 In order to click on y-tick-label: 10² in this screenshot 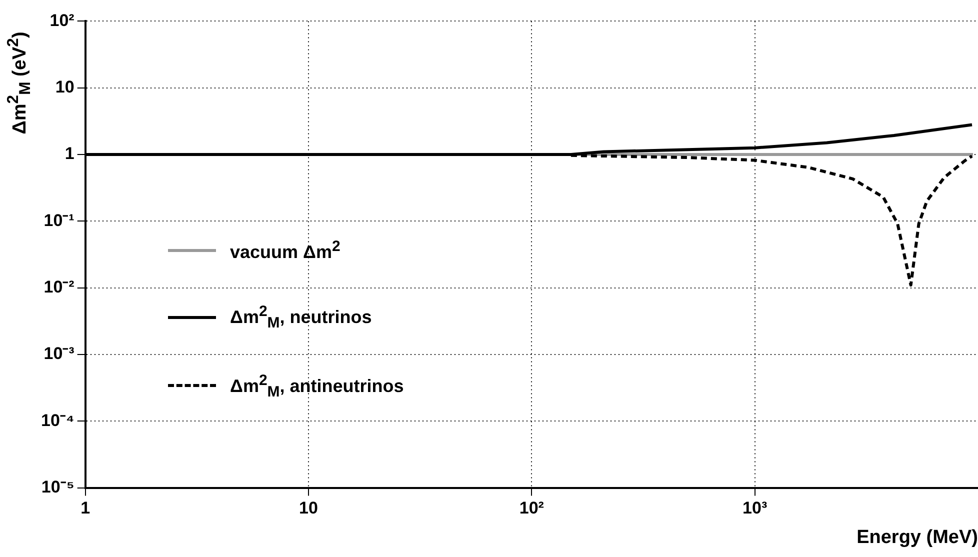, I will do `click(62, 20)`.